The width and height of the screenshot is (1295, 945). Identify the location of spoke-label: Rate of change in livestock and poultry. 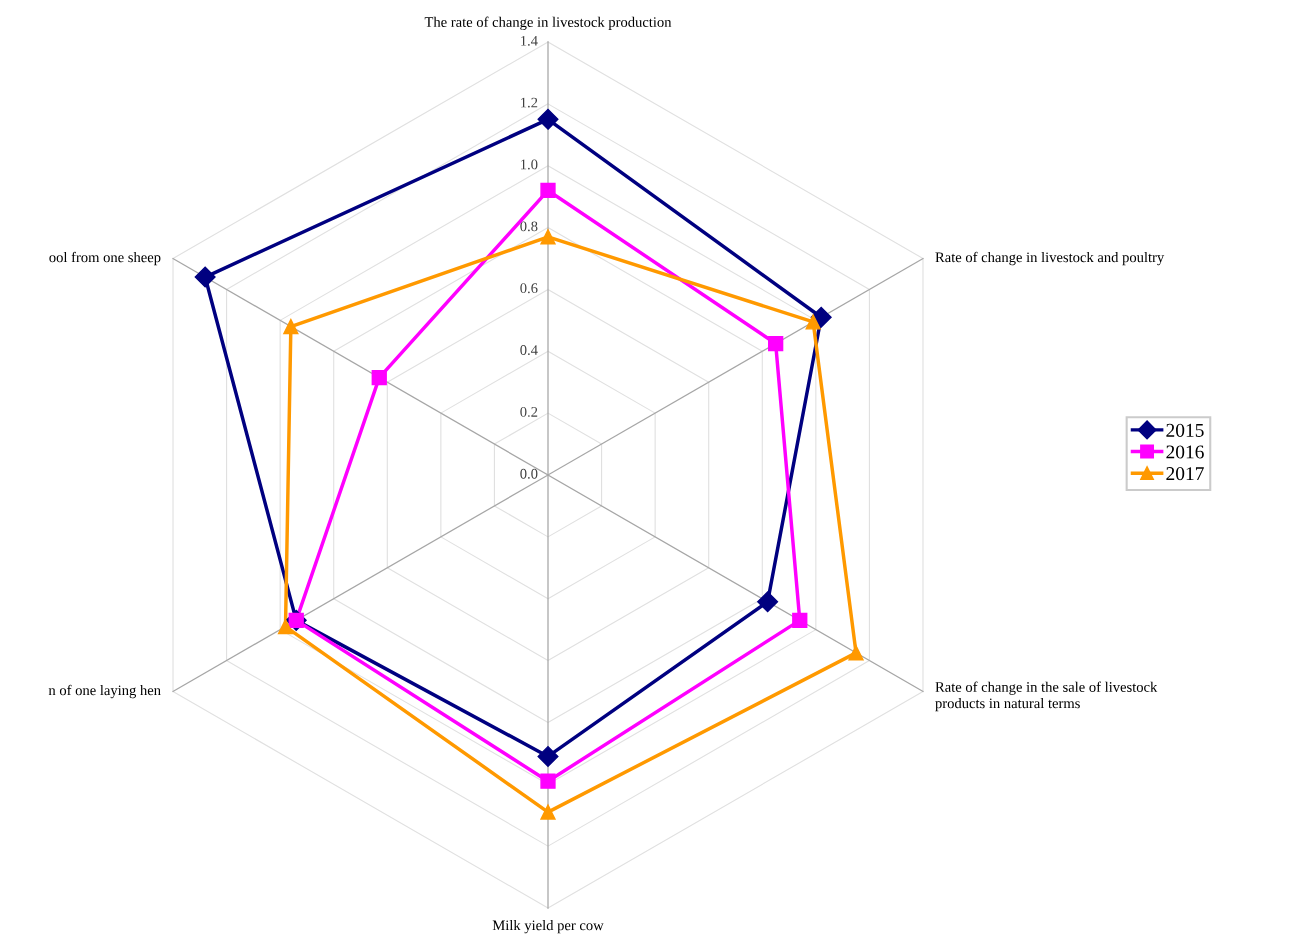
(1050, 258).